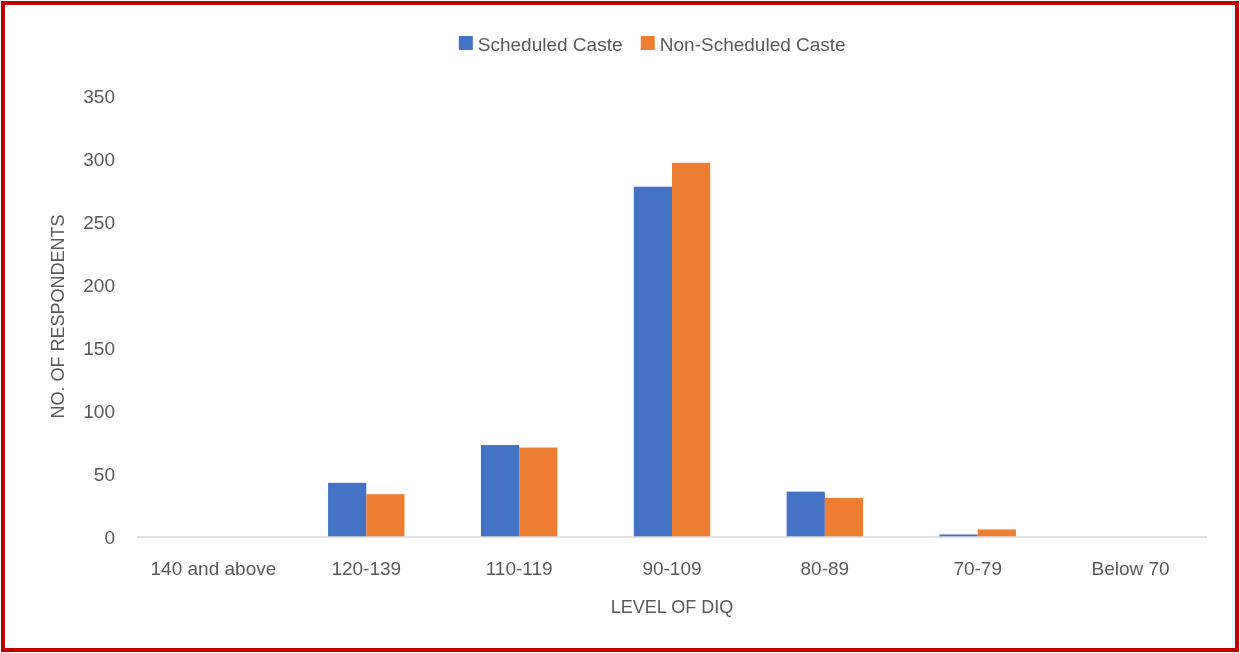  I want to click on x-tick-label: 140 and above, so click(213, 568).